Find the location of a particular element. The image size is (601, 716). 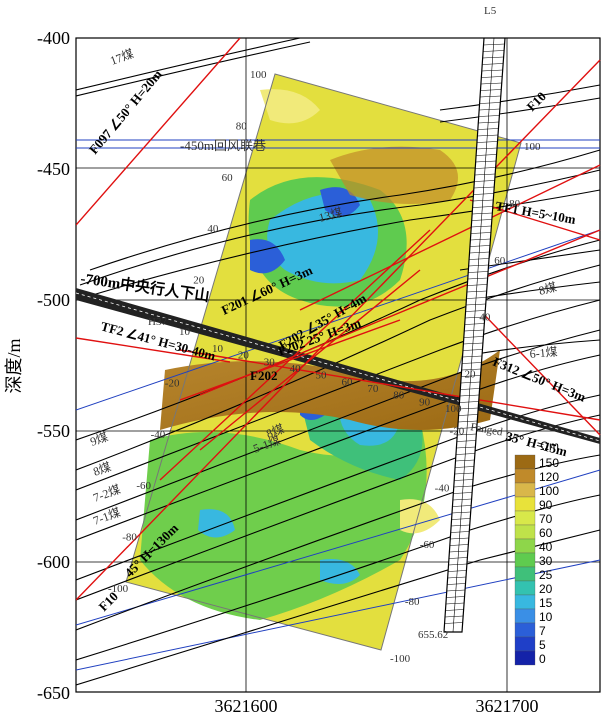

borehole-column is located at coordinates (474, 335).